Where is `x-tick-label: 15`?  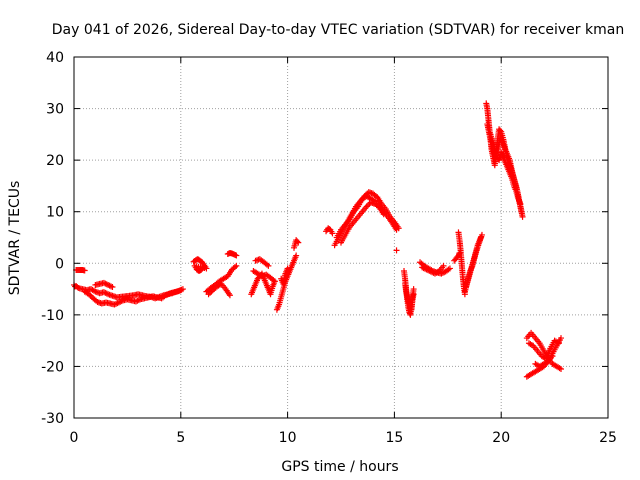 x-tick-label: 15 is located at coordinates (394, 438).